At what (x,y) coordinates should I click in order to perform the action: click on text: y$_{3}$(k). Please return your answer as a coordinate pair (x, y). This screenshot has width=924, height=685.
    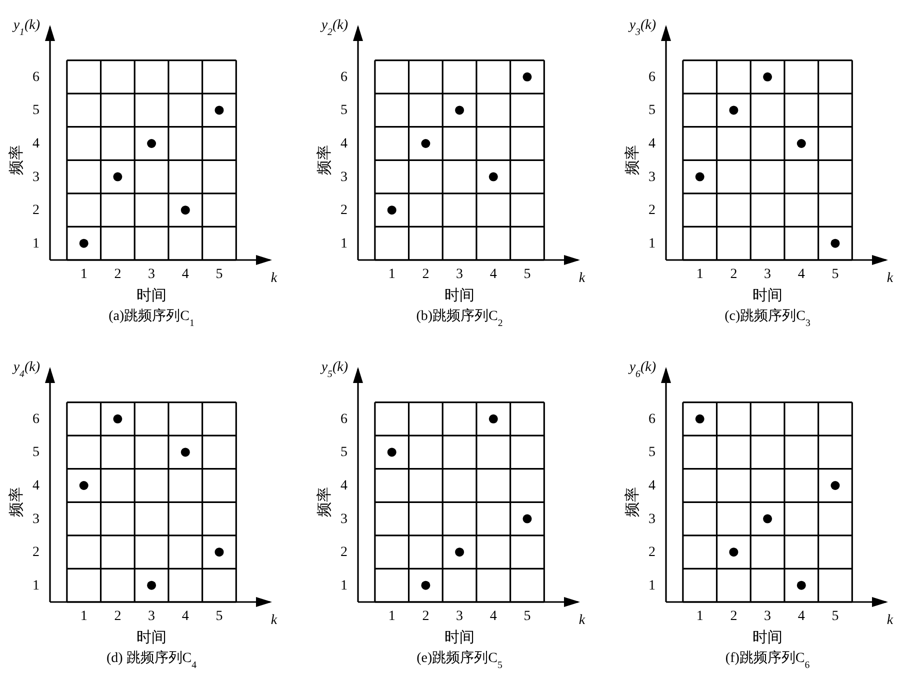
    Looking at the image, I should click on (641, 28).